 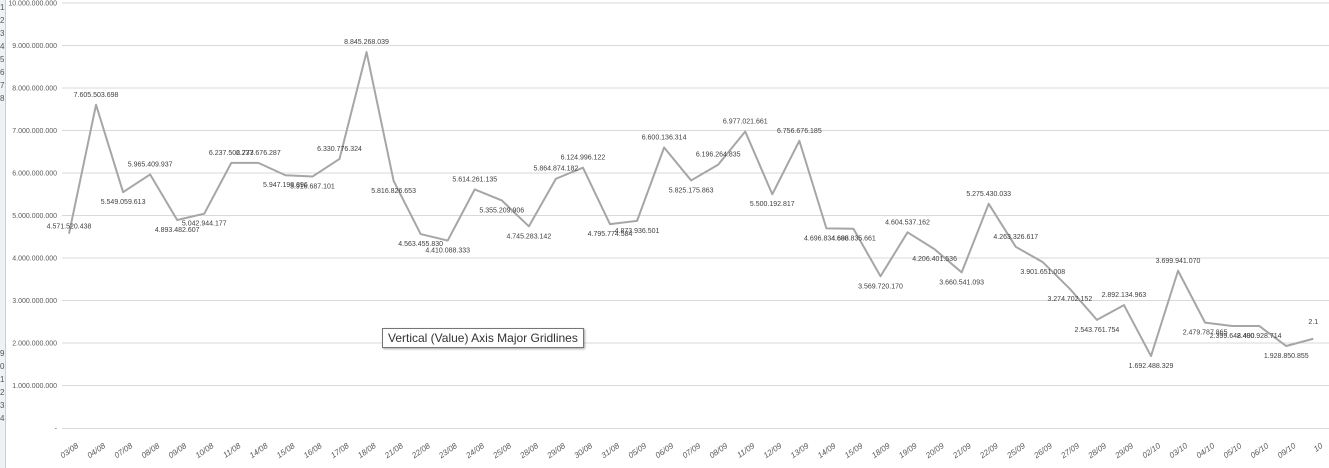 What do you see at coordinates (907, 222) in the screenshot?
I see `data-label: 4.604.537.162` at bounding box center [907, 222].